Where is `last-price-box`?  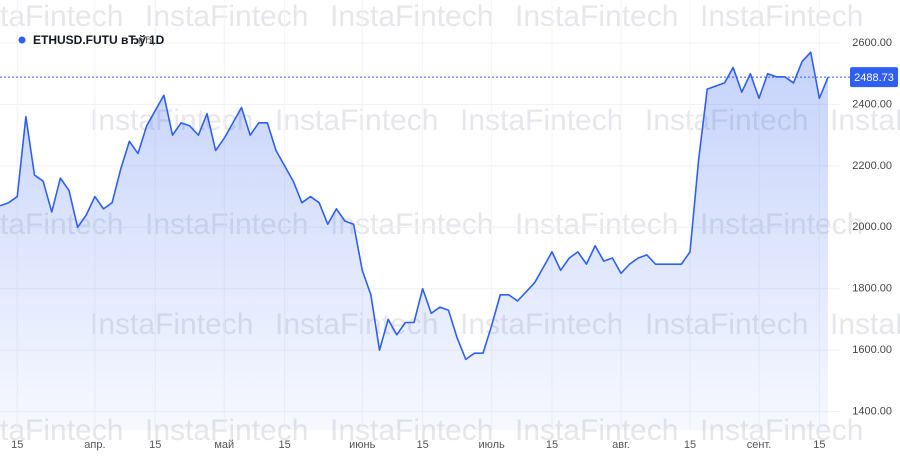 last-price-box is located at coordinates (874, 77).